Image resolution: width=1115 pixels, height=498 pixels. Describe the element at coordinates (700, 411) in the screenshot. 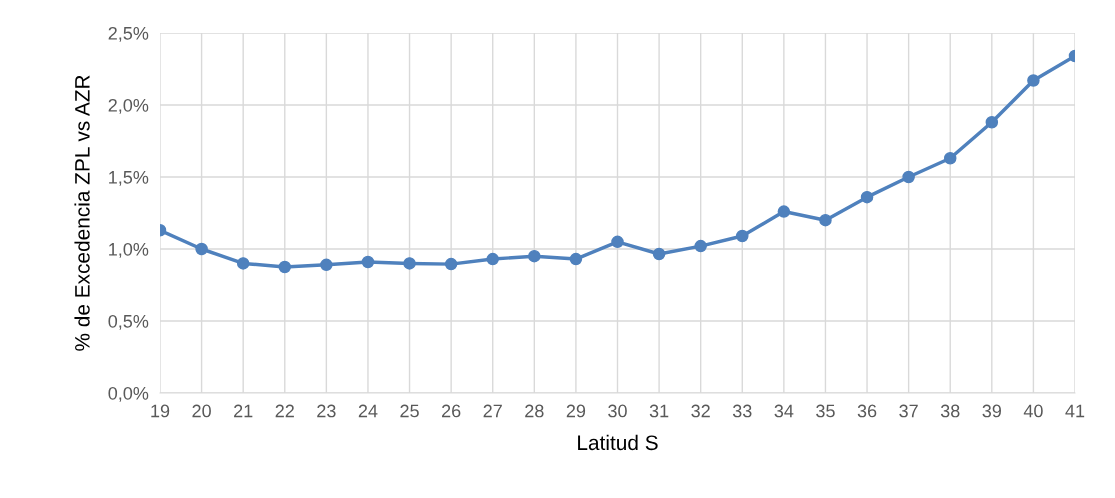

I see `x-tick-label: 32` at that location.